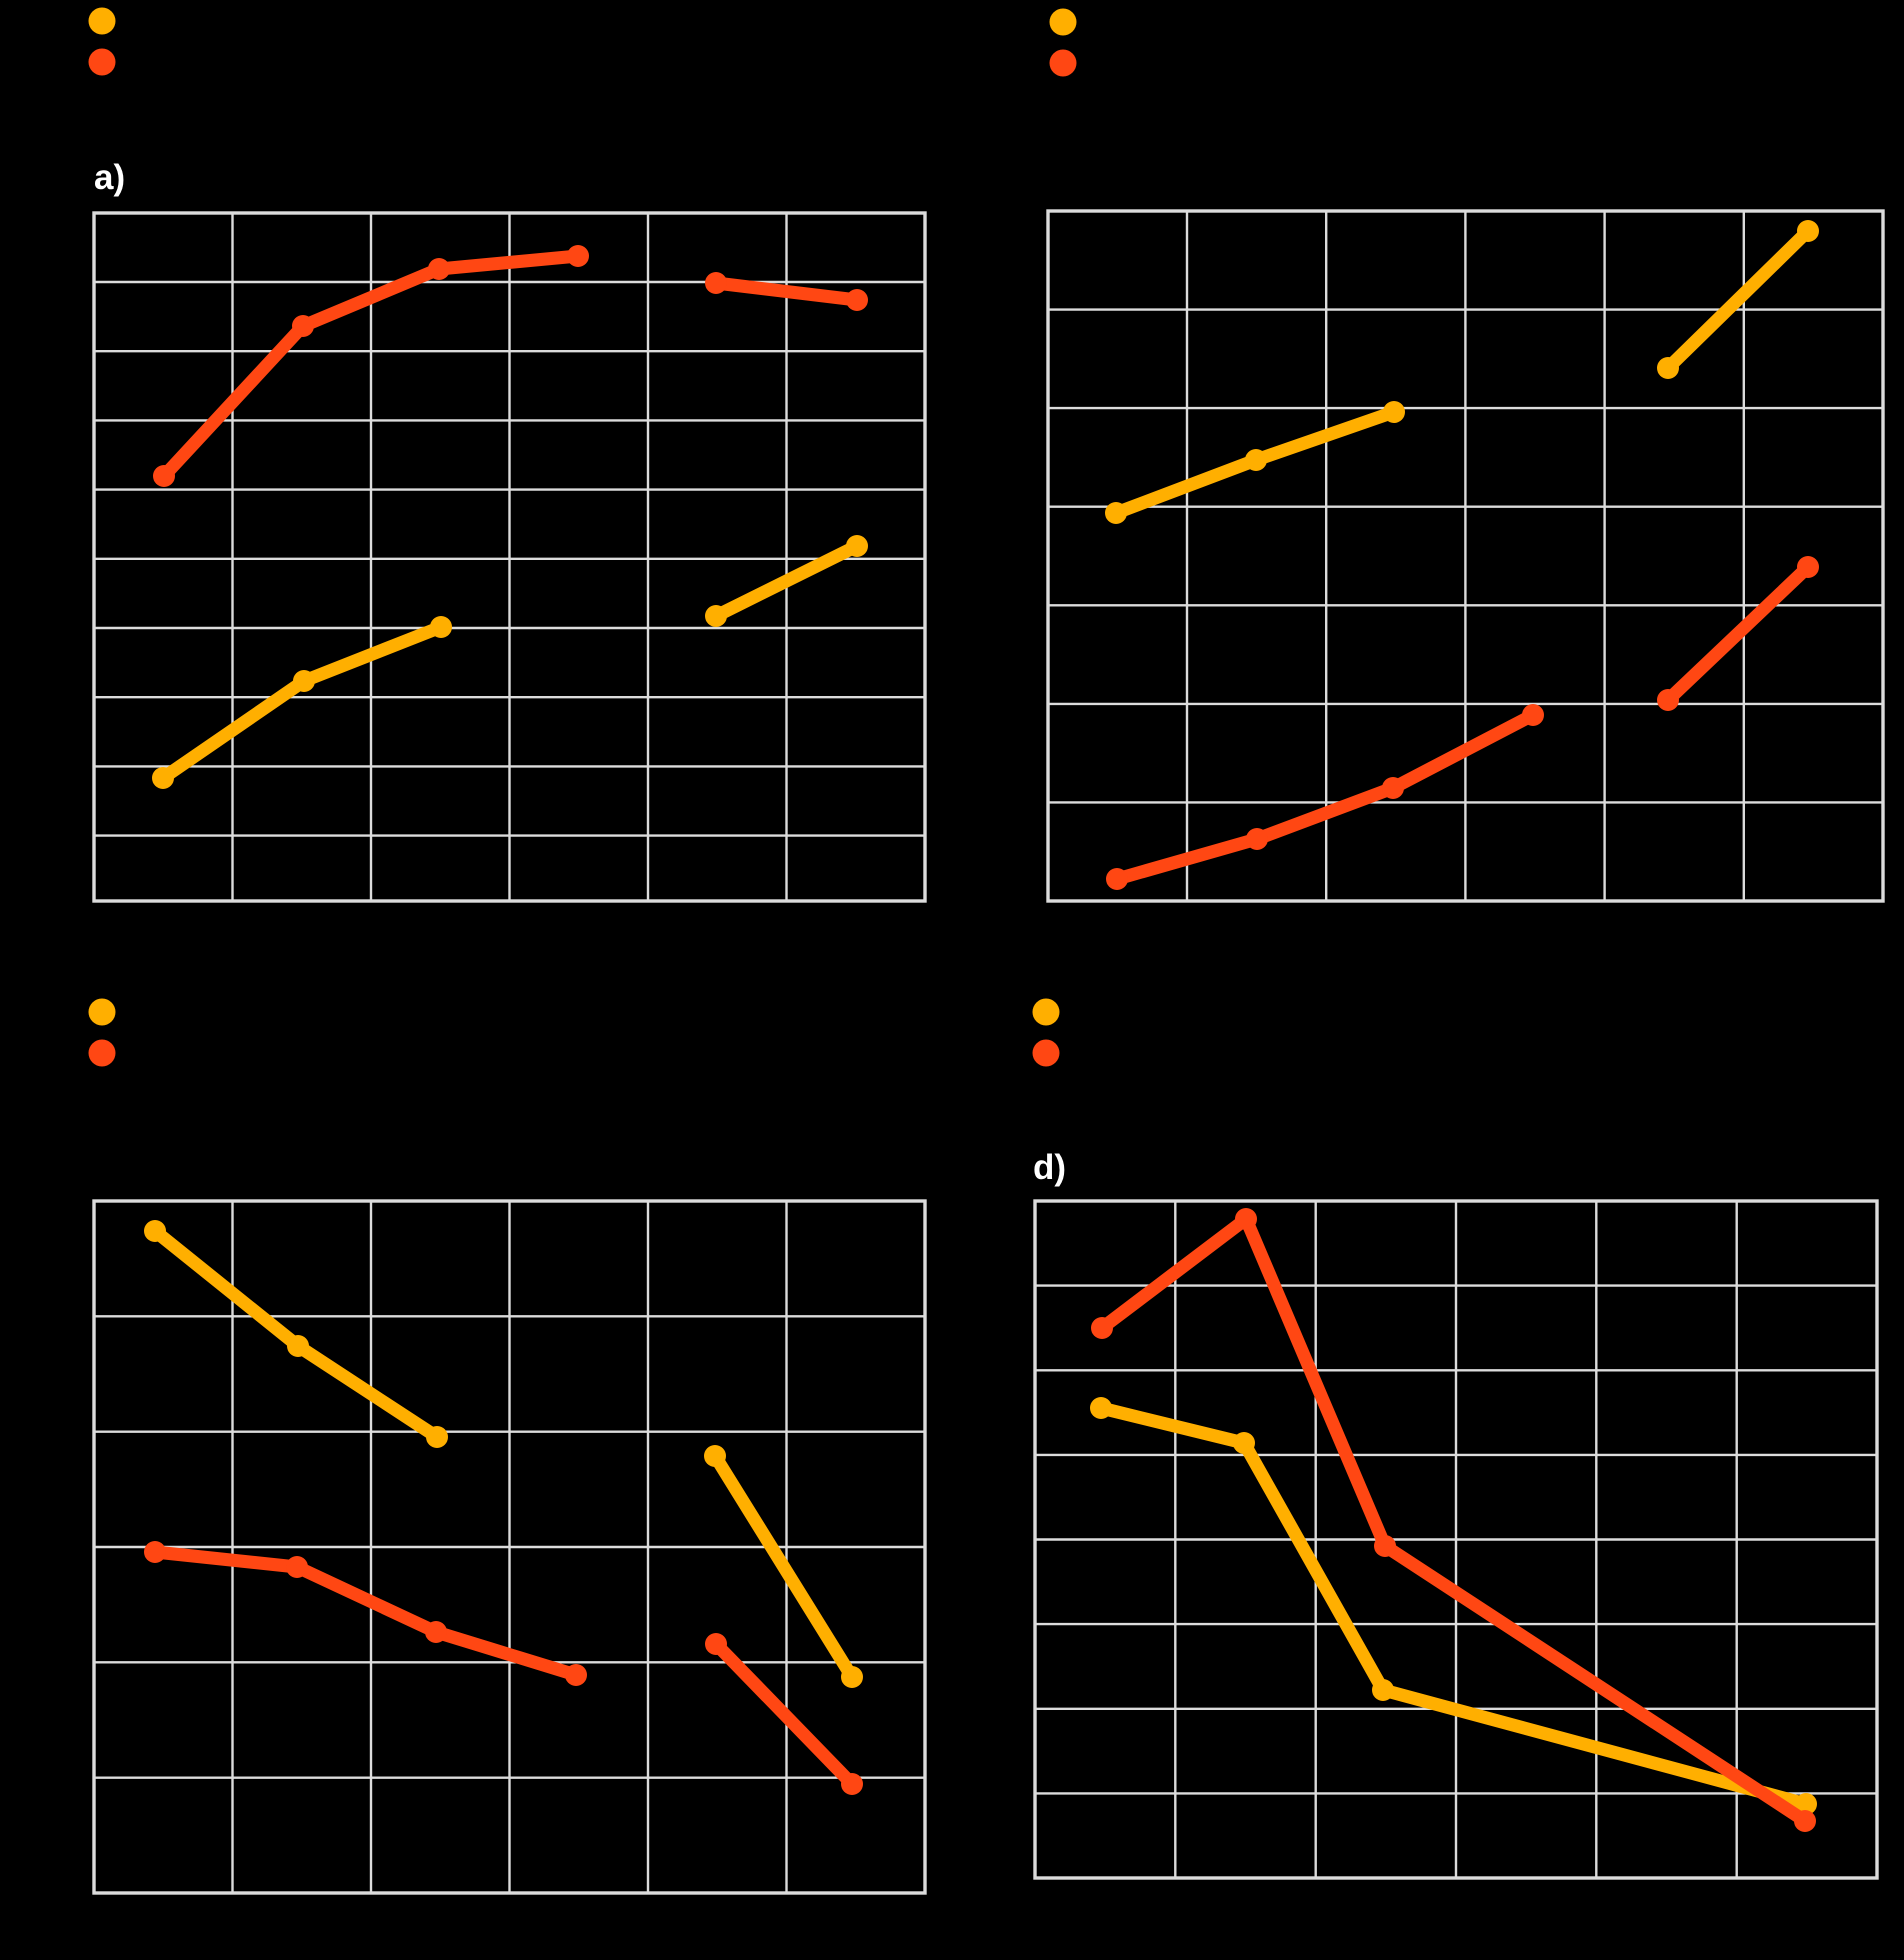  Describe the element at coordinates (102, 1012) in the screenshot. I see `chart-c-legend-swatch-yellow` at that location.